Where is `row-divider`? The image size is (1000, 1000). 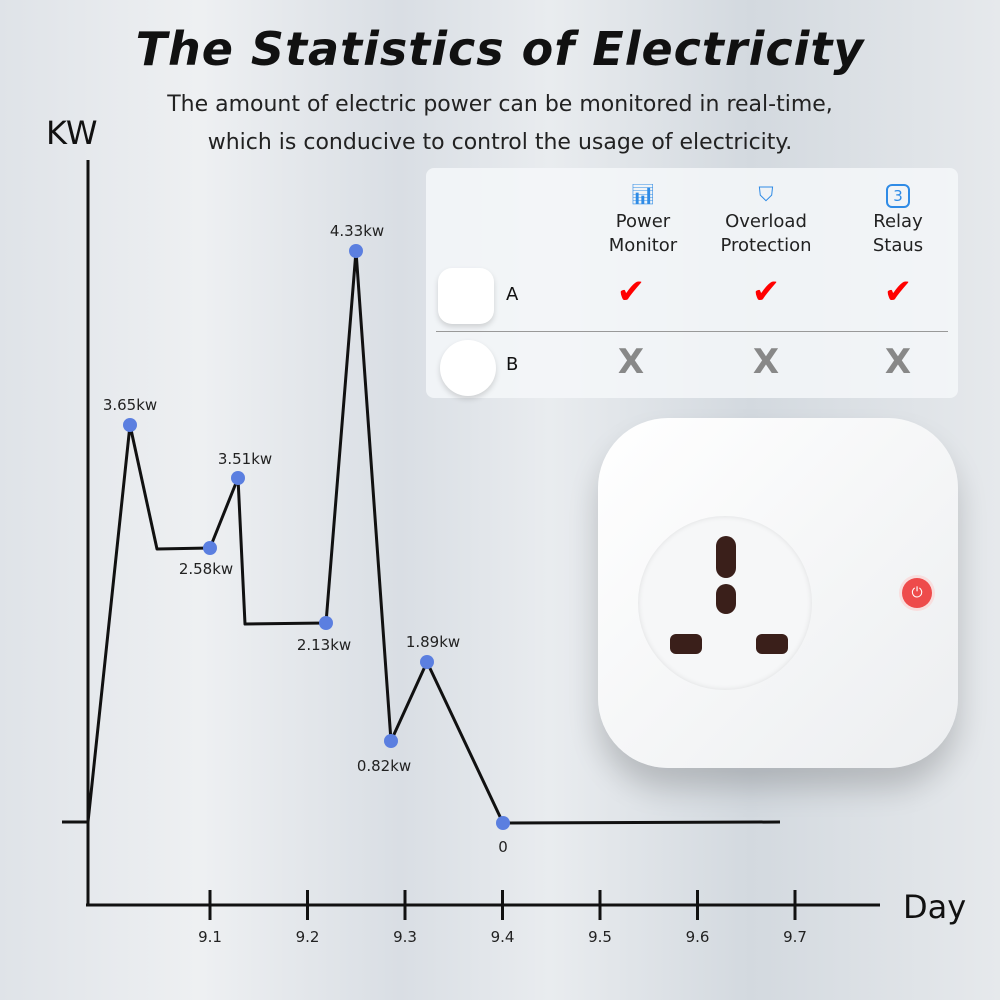
row-divider is located at coordinates (692, 331).